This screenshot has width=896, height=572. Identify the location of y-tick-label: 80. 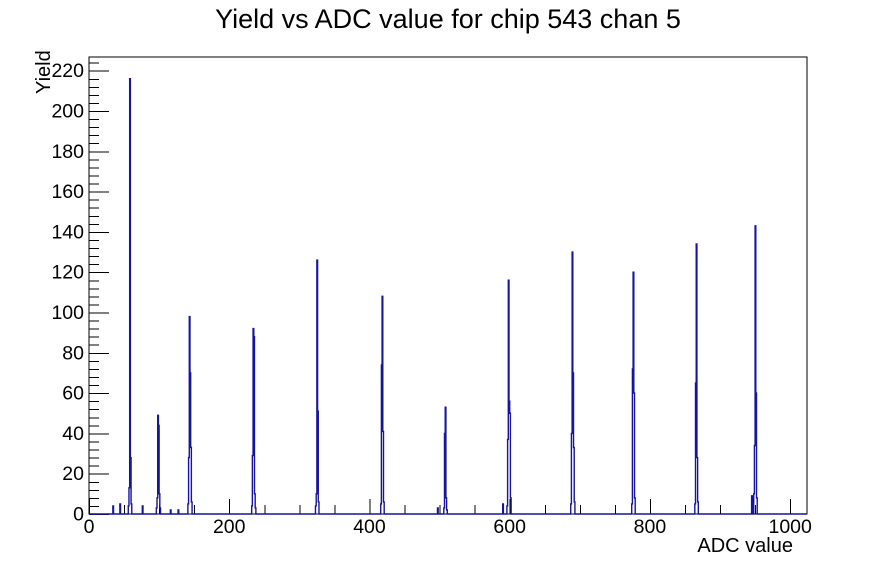
(73, 353).